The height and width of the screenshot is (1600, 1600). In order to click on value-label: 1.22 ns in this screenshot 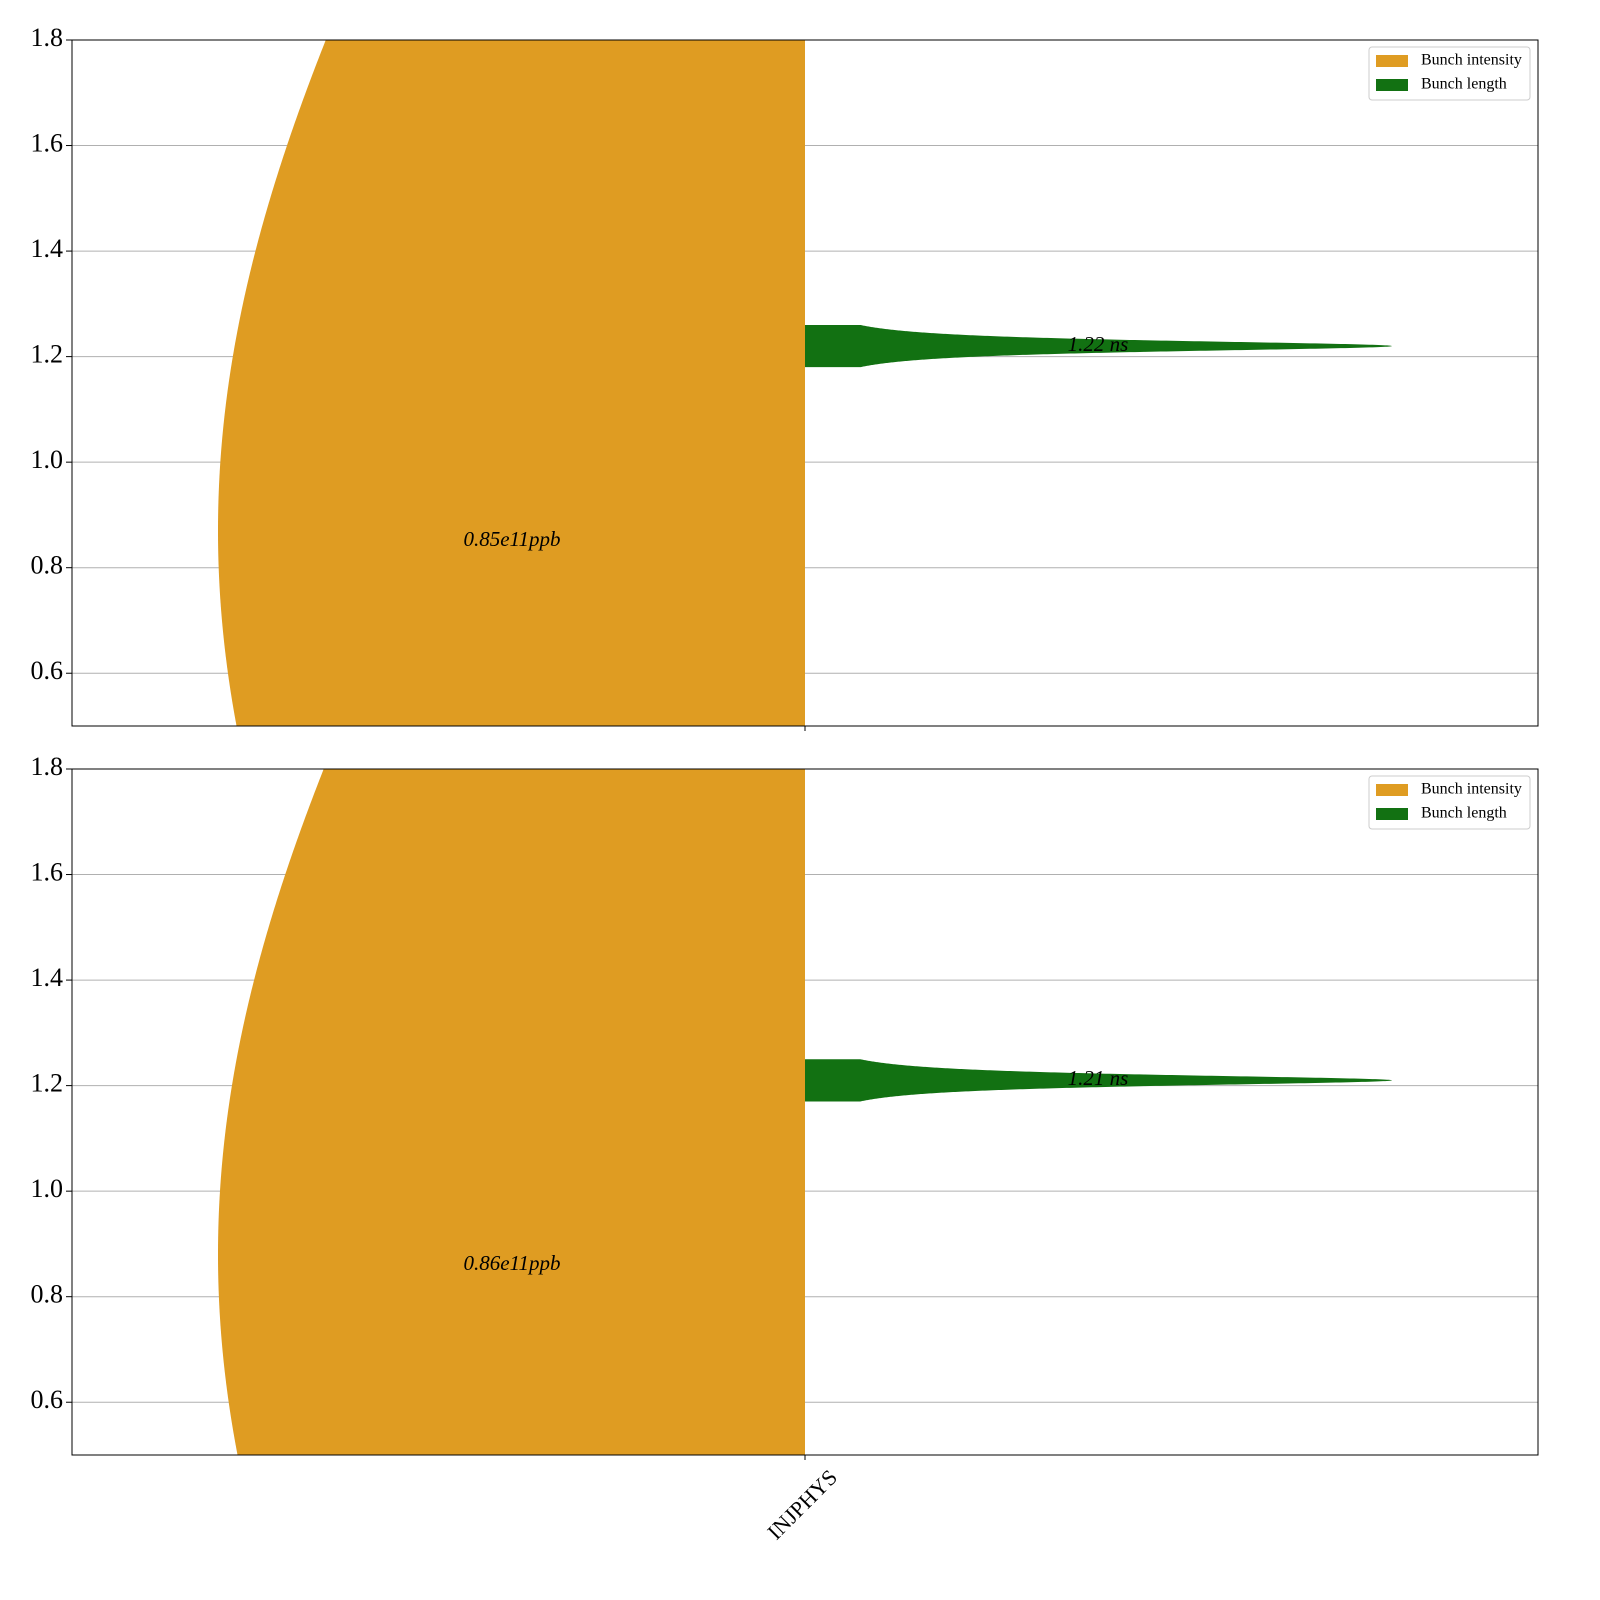, I will do `click(1098, 344)`.